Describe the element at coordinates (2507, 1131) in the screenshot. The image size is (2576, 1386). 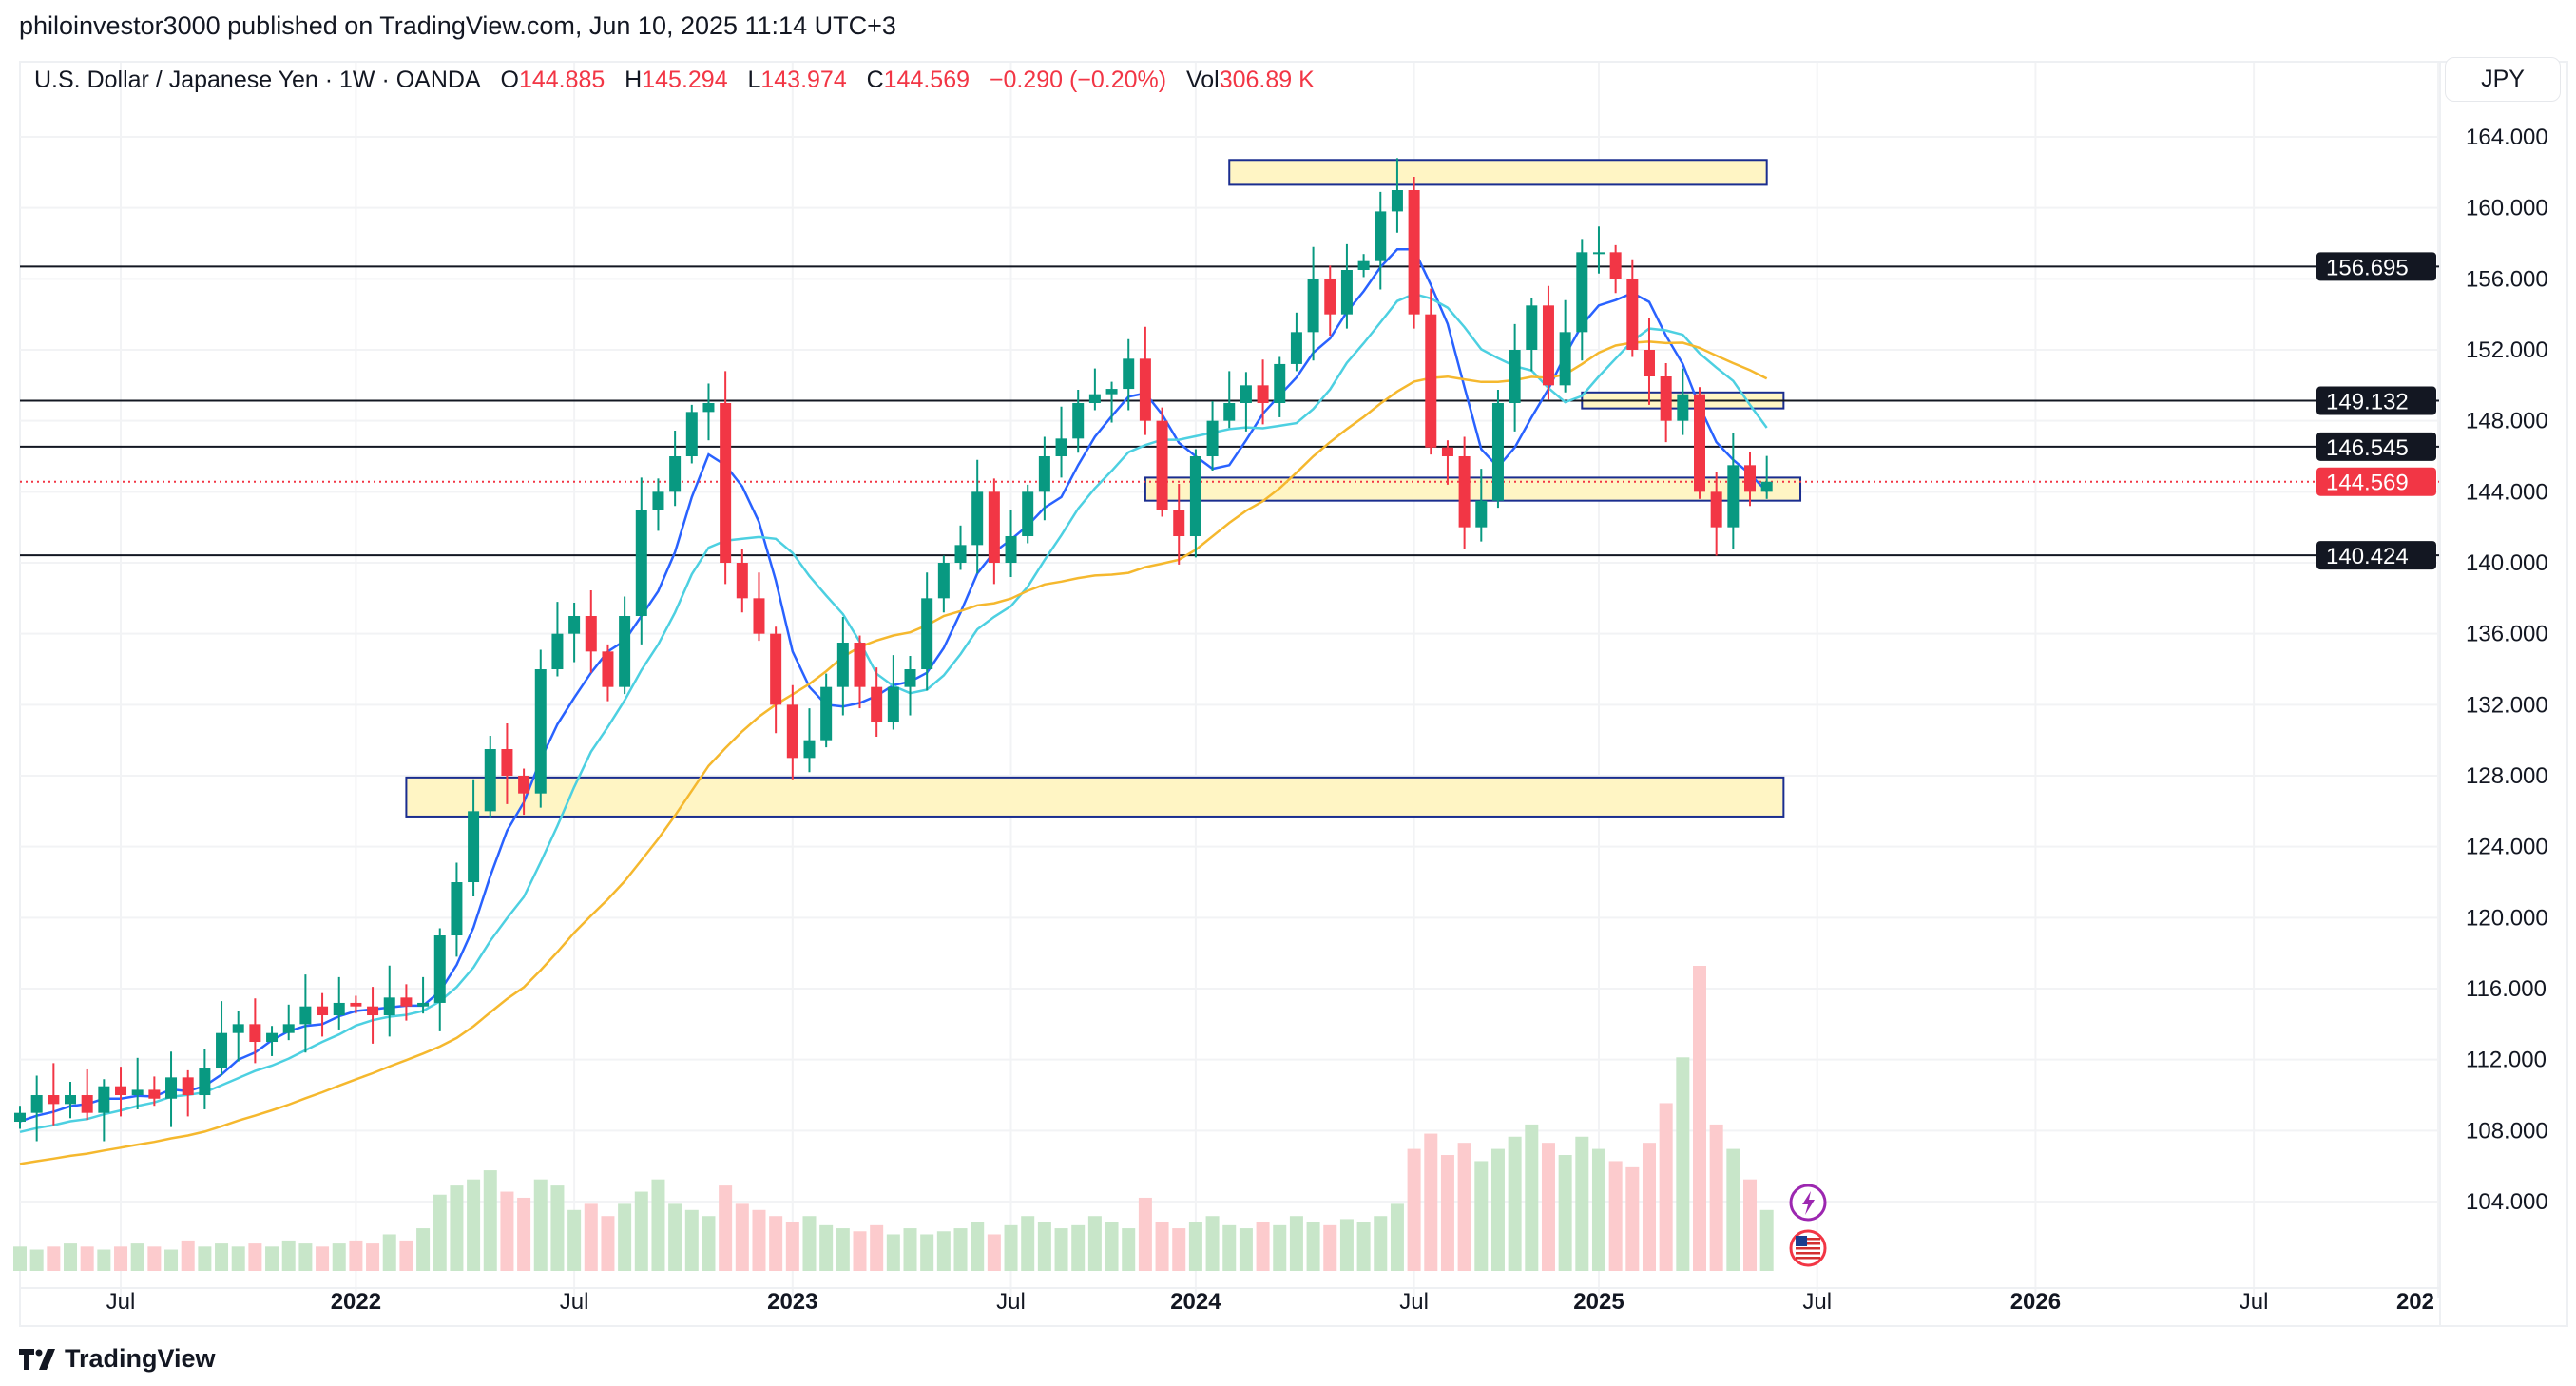
I see `price-tick-label: 108.000` at that location.